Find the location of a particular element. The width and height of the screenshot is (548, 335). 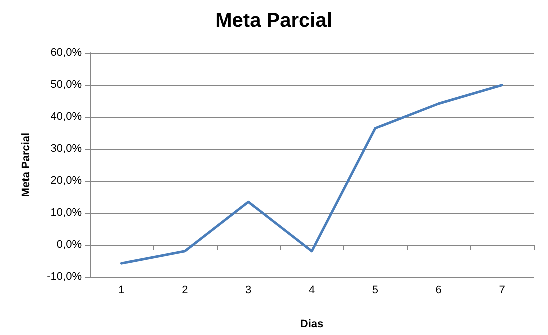

x-axis-title: Dias is located at coordinates (312, 324).